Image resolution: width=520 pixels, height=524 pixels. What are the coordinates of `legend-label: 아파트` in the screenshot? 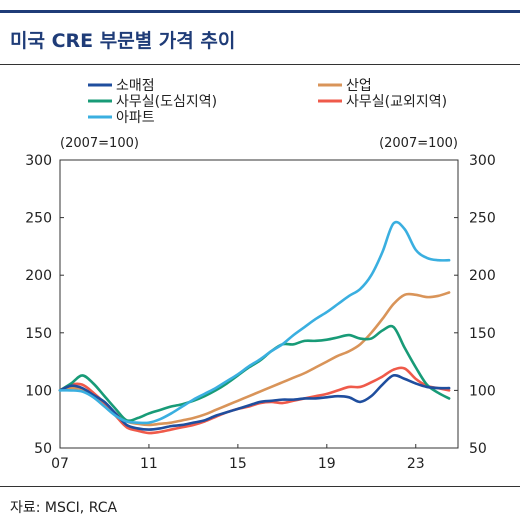 It's located at (135, 118).